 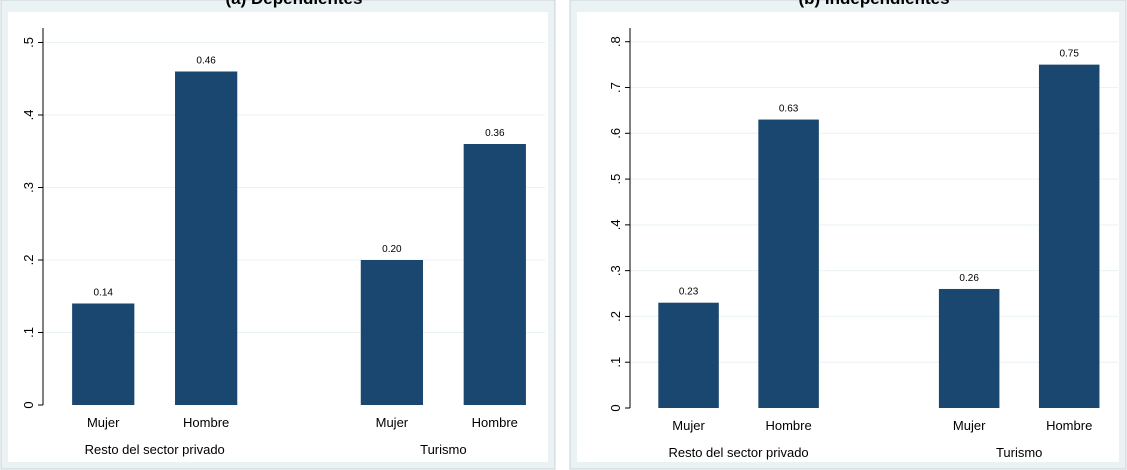 What do you see at coordinates (1069, 54) in the screenshot?
I see `value-label: 0.75` at bounding box center [1069, 54].